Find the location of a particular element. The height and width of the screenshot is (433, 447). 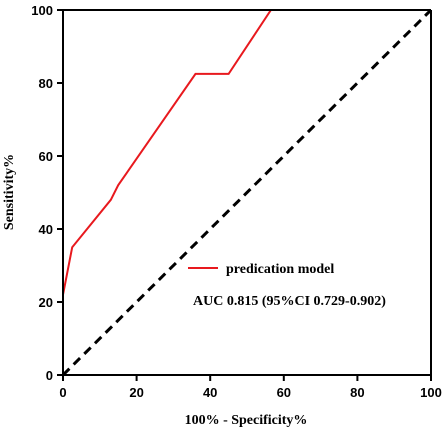

x-axis-title: 100% - Specificity% is located at coordinates (246, 420).